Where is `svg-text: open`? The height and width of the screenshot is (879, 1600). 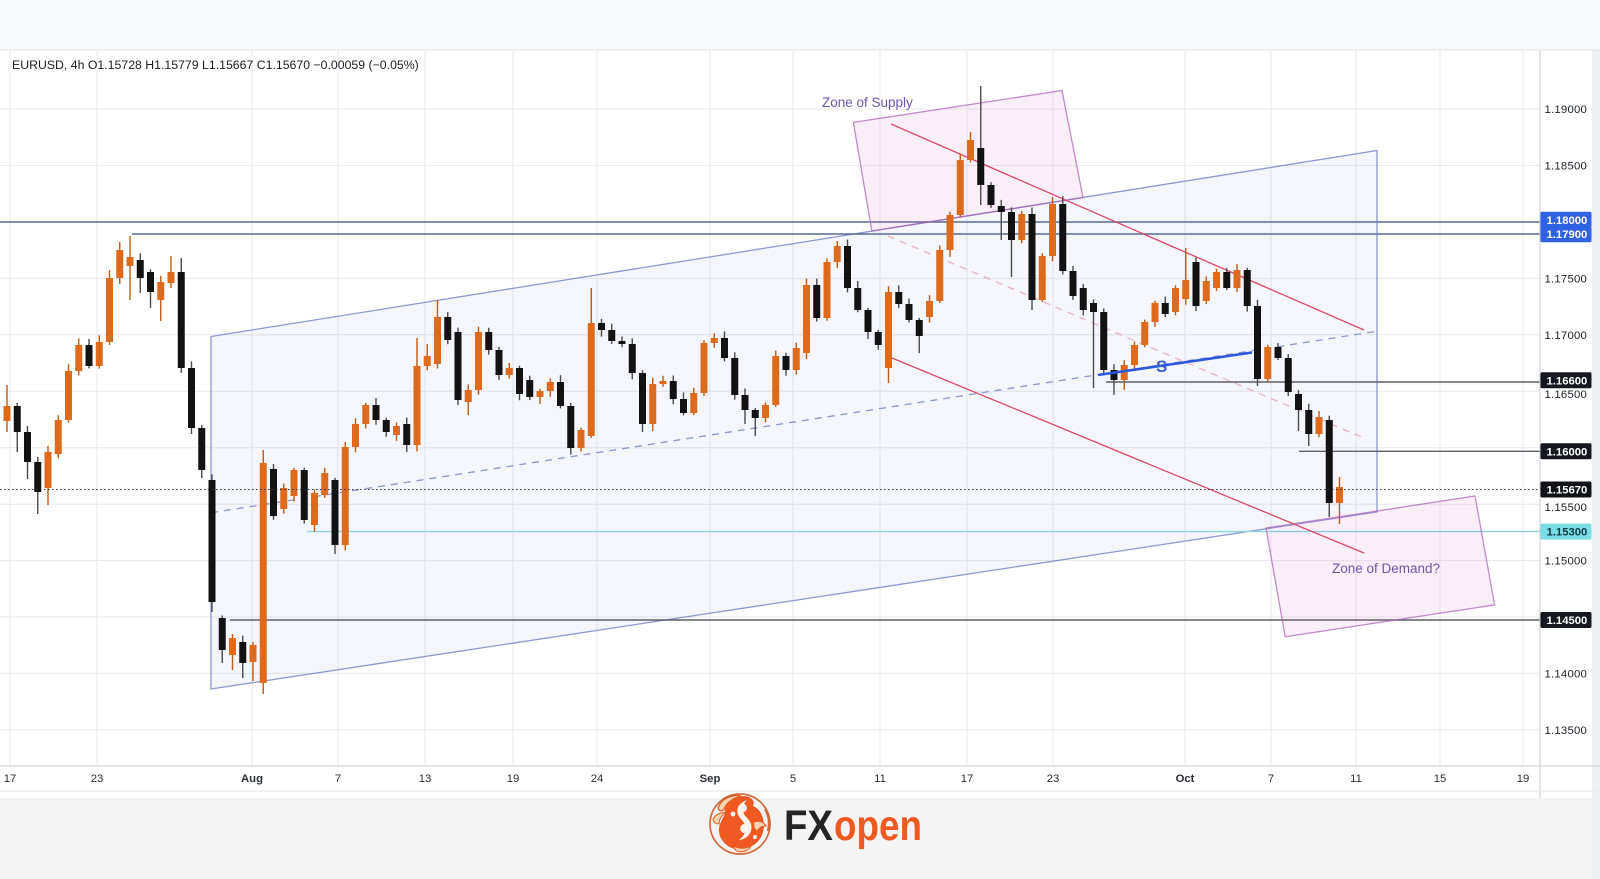 svg-text: open is located at coordinates (878, 826).